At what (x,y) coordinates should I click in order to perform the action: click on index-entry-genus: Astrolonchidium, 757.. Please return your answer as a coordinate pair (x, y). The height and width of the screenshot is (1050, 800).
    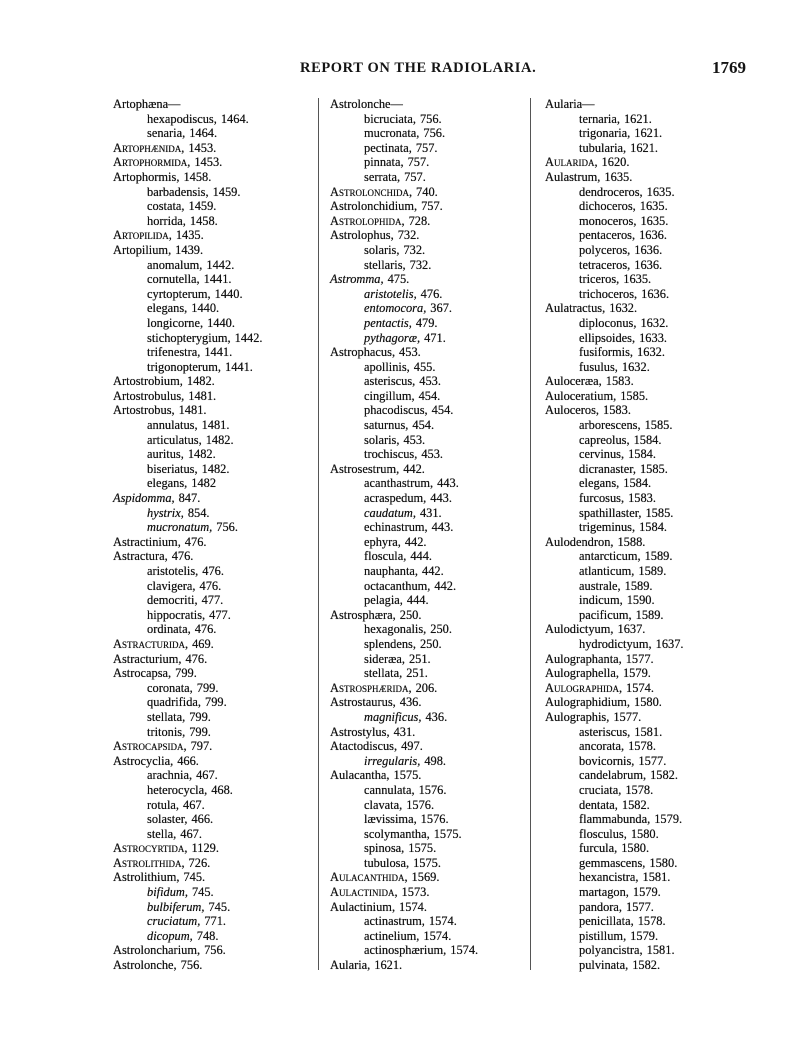
    Looking at the image, I should click on (430, 206).